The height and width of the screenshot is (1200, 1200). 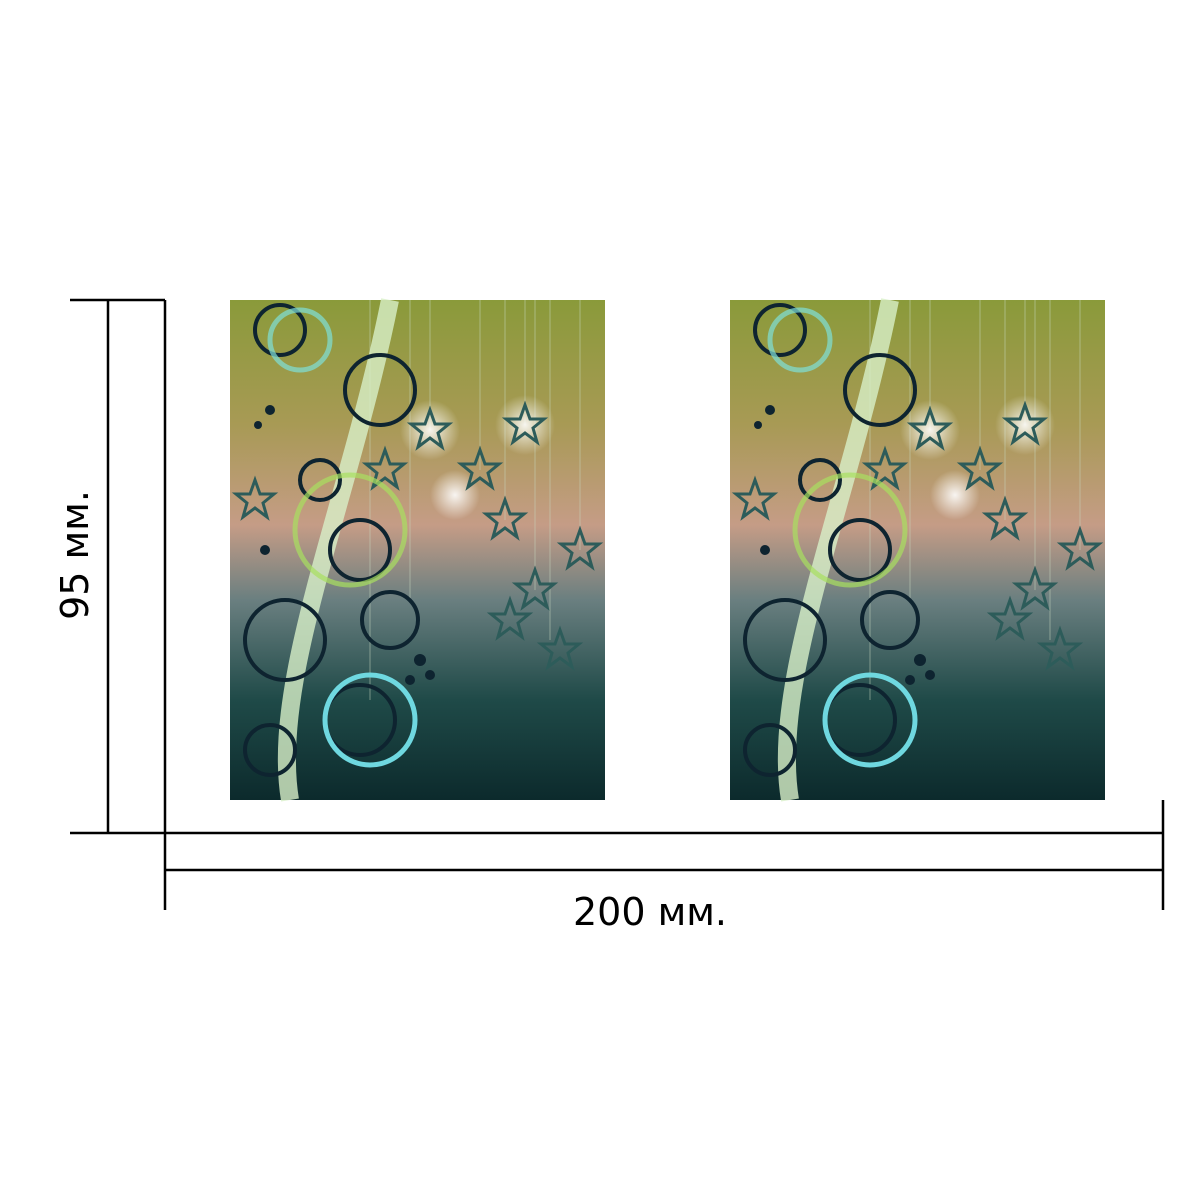 What do you see at coordinates (75, 555) in the screenshot?
I see `height-label: 95 мм.` at bounding box center [75, 555].